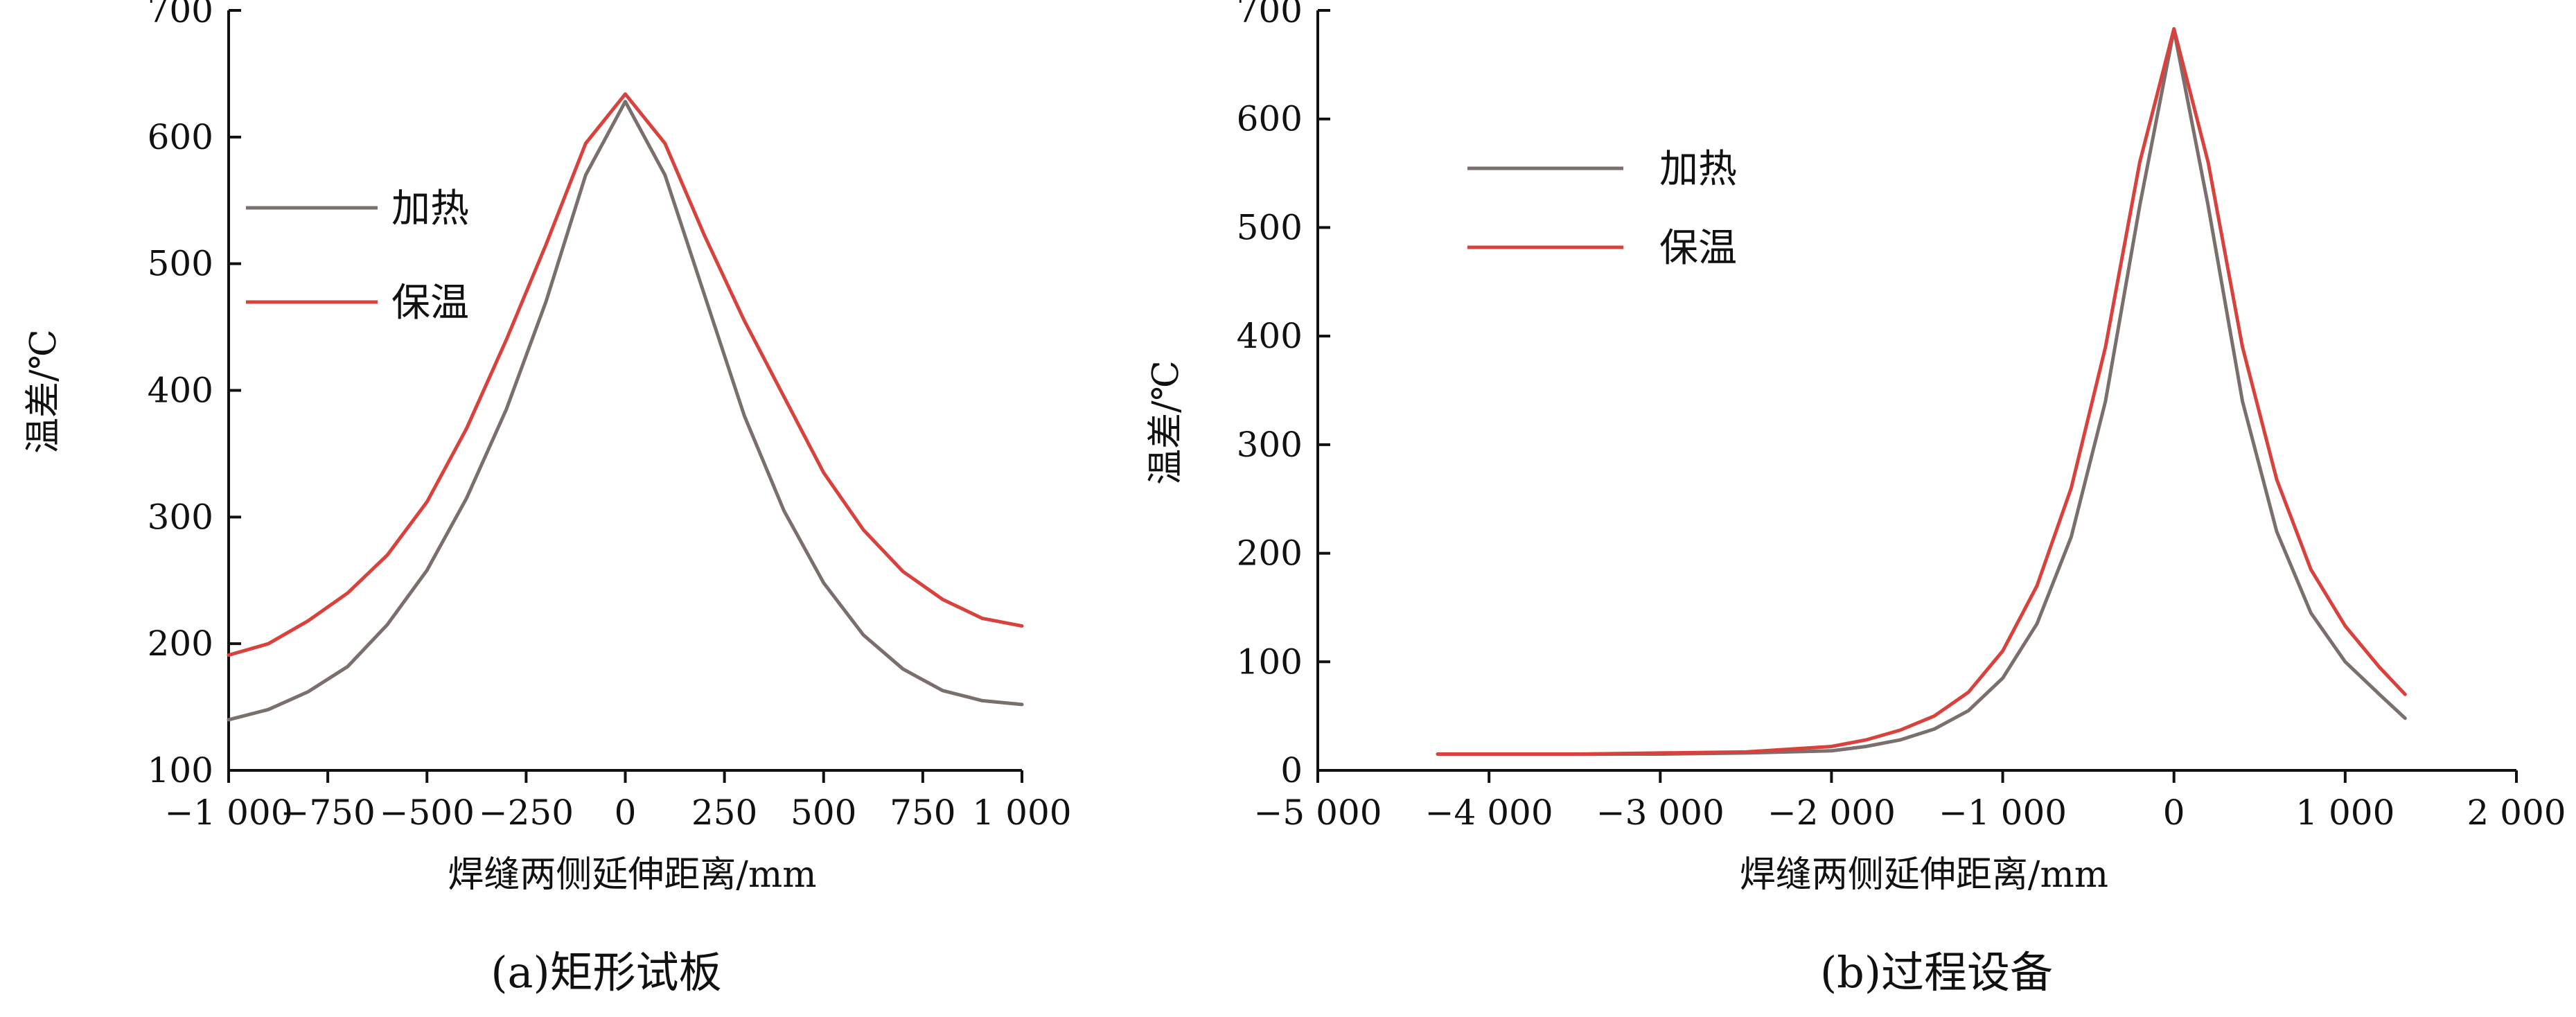  I want to click on x-tick-label: −2 000, so click(1831, 813).